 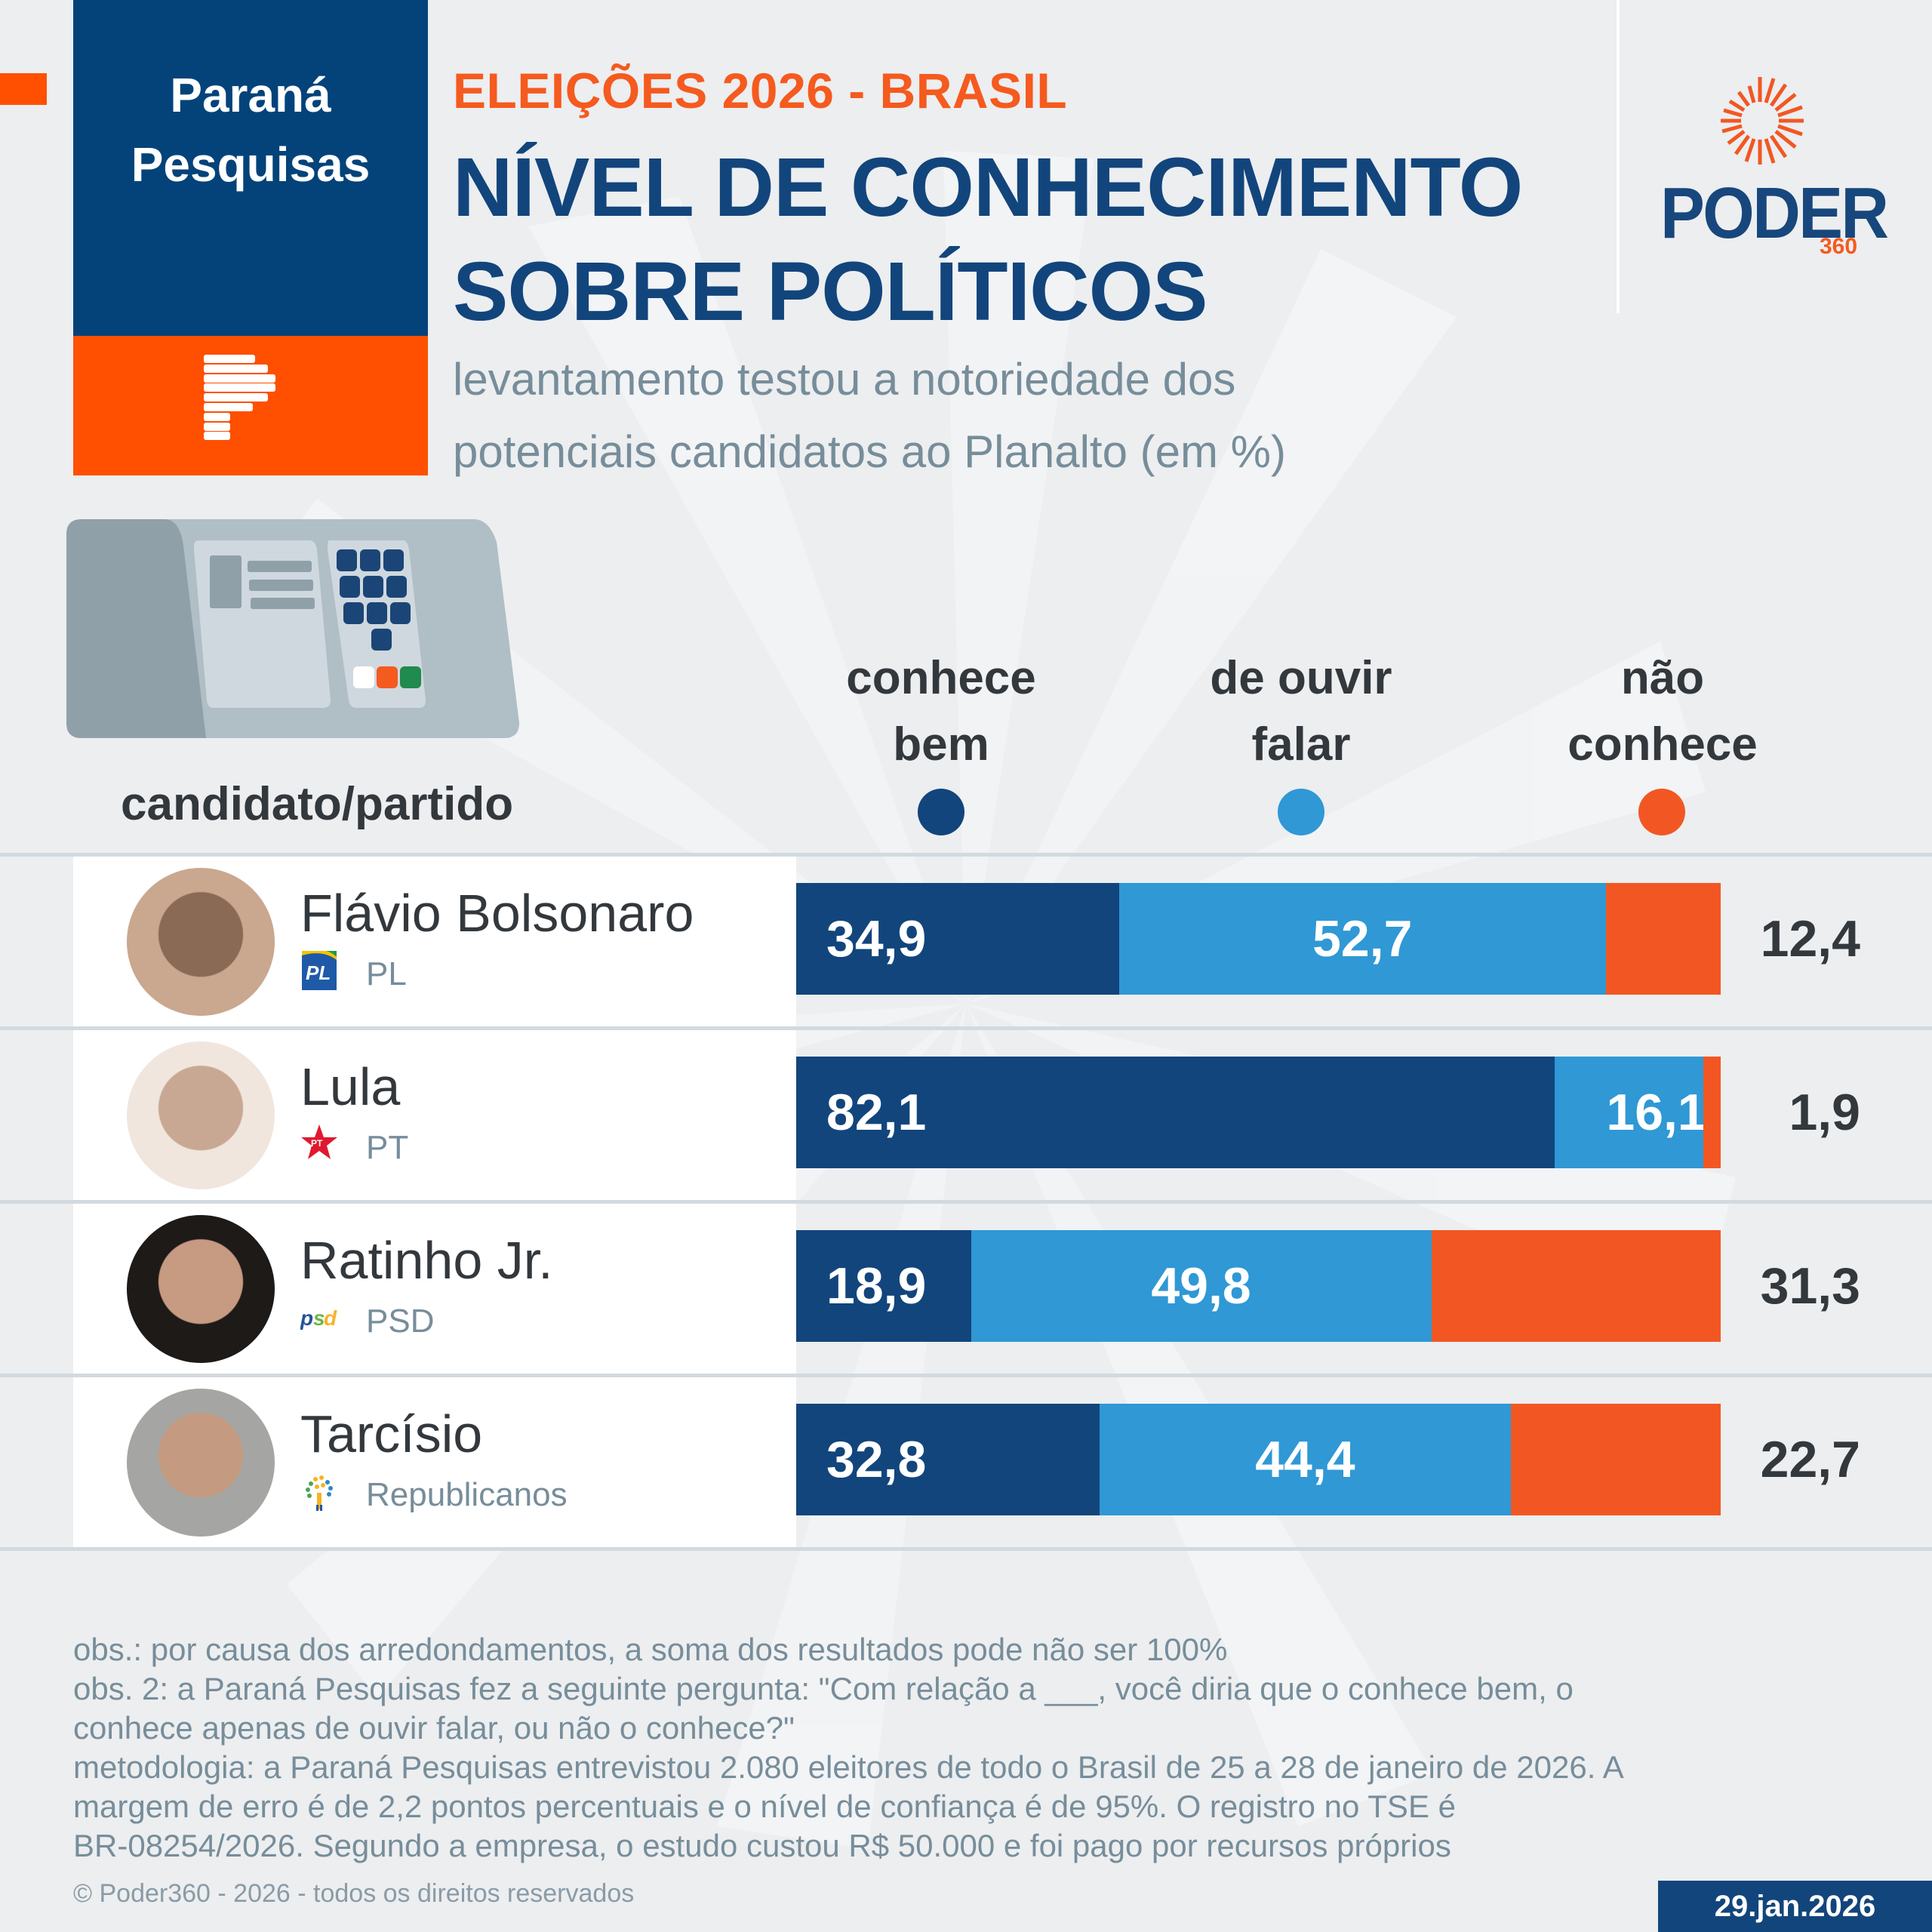 What do you see at coordinates (1661, 812) in the screenshot?
I see `legend-dot-nao-conhece` at bounding box center [1661, 812].